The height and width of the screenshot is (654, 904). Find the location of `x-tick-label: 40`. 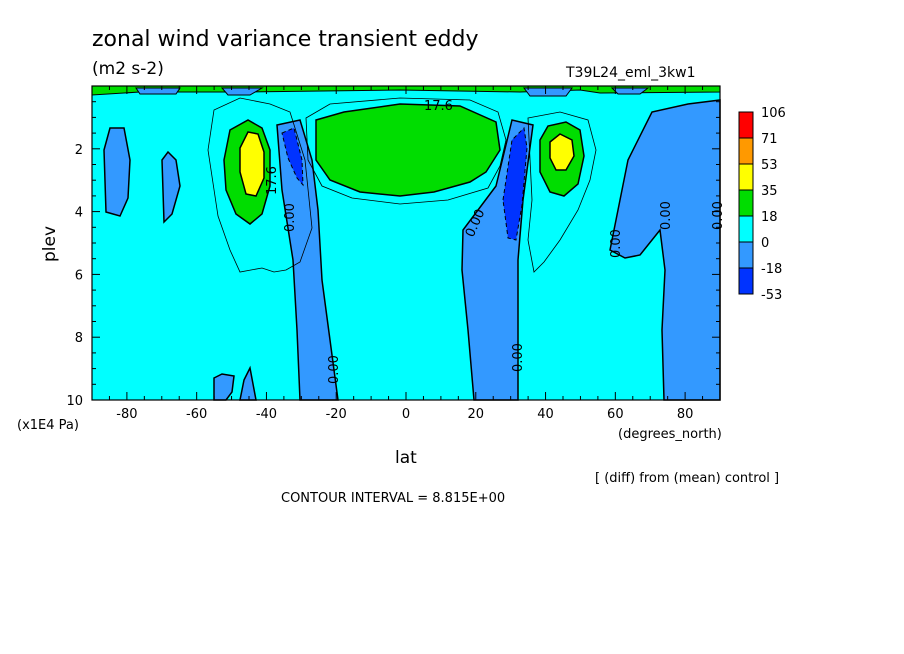

x-tick-label: 40 is located at coordinates (545, 414).